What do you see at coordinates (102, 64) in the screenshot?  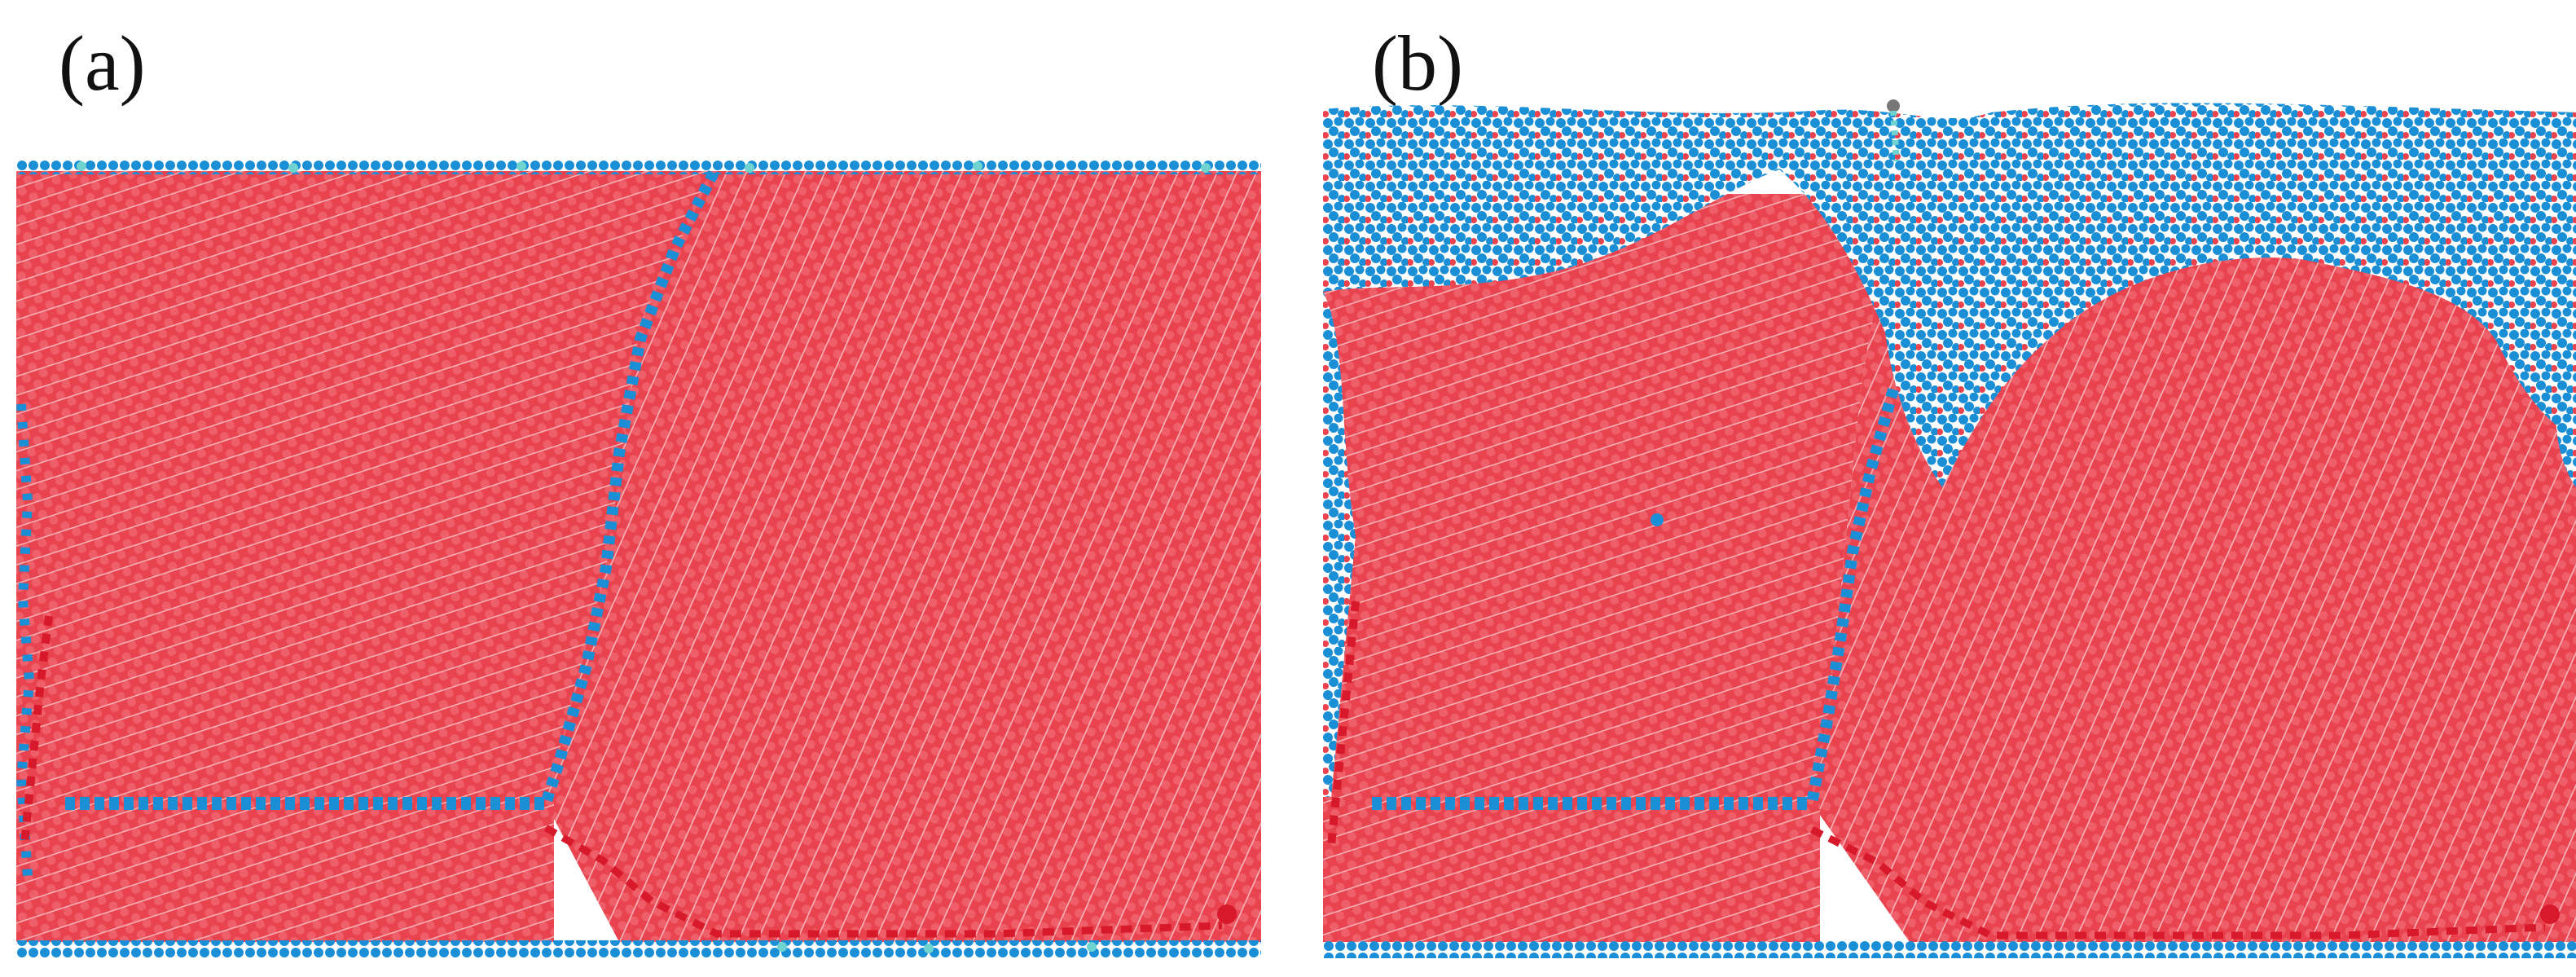 I see `panel-a-label: (a)` at bounding box center [102, 64].